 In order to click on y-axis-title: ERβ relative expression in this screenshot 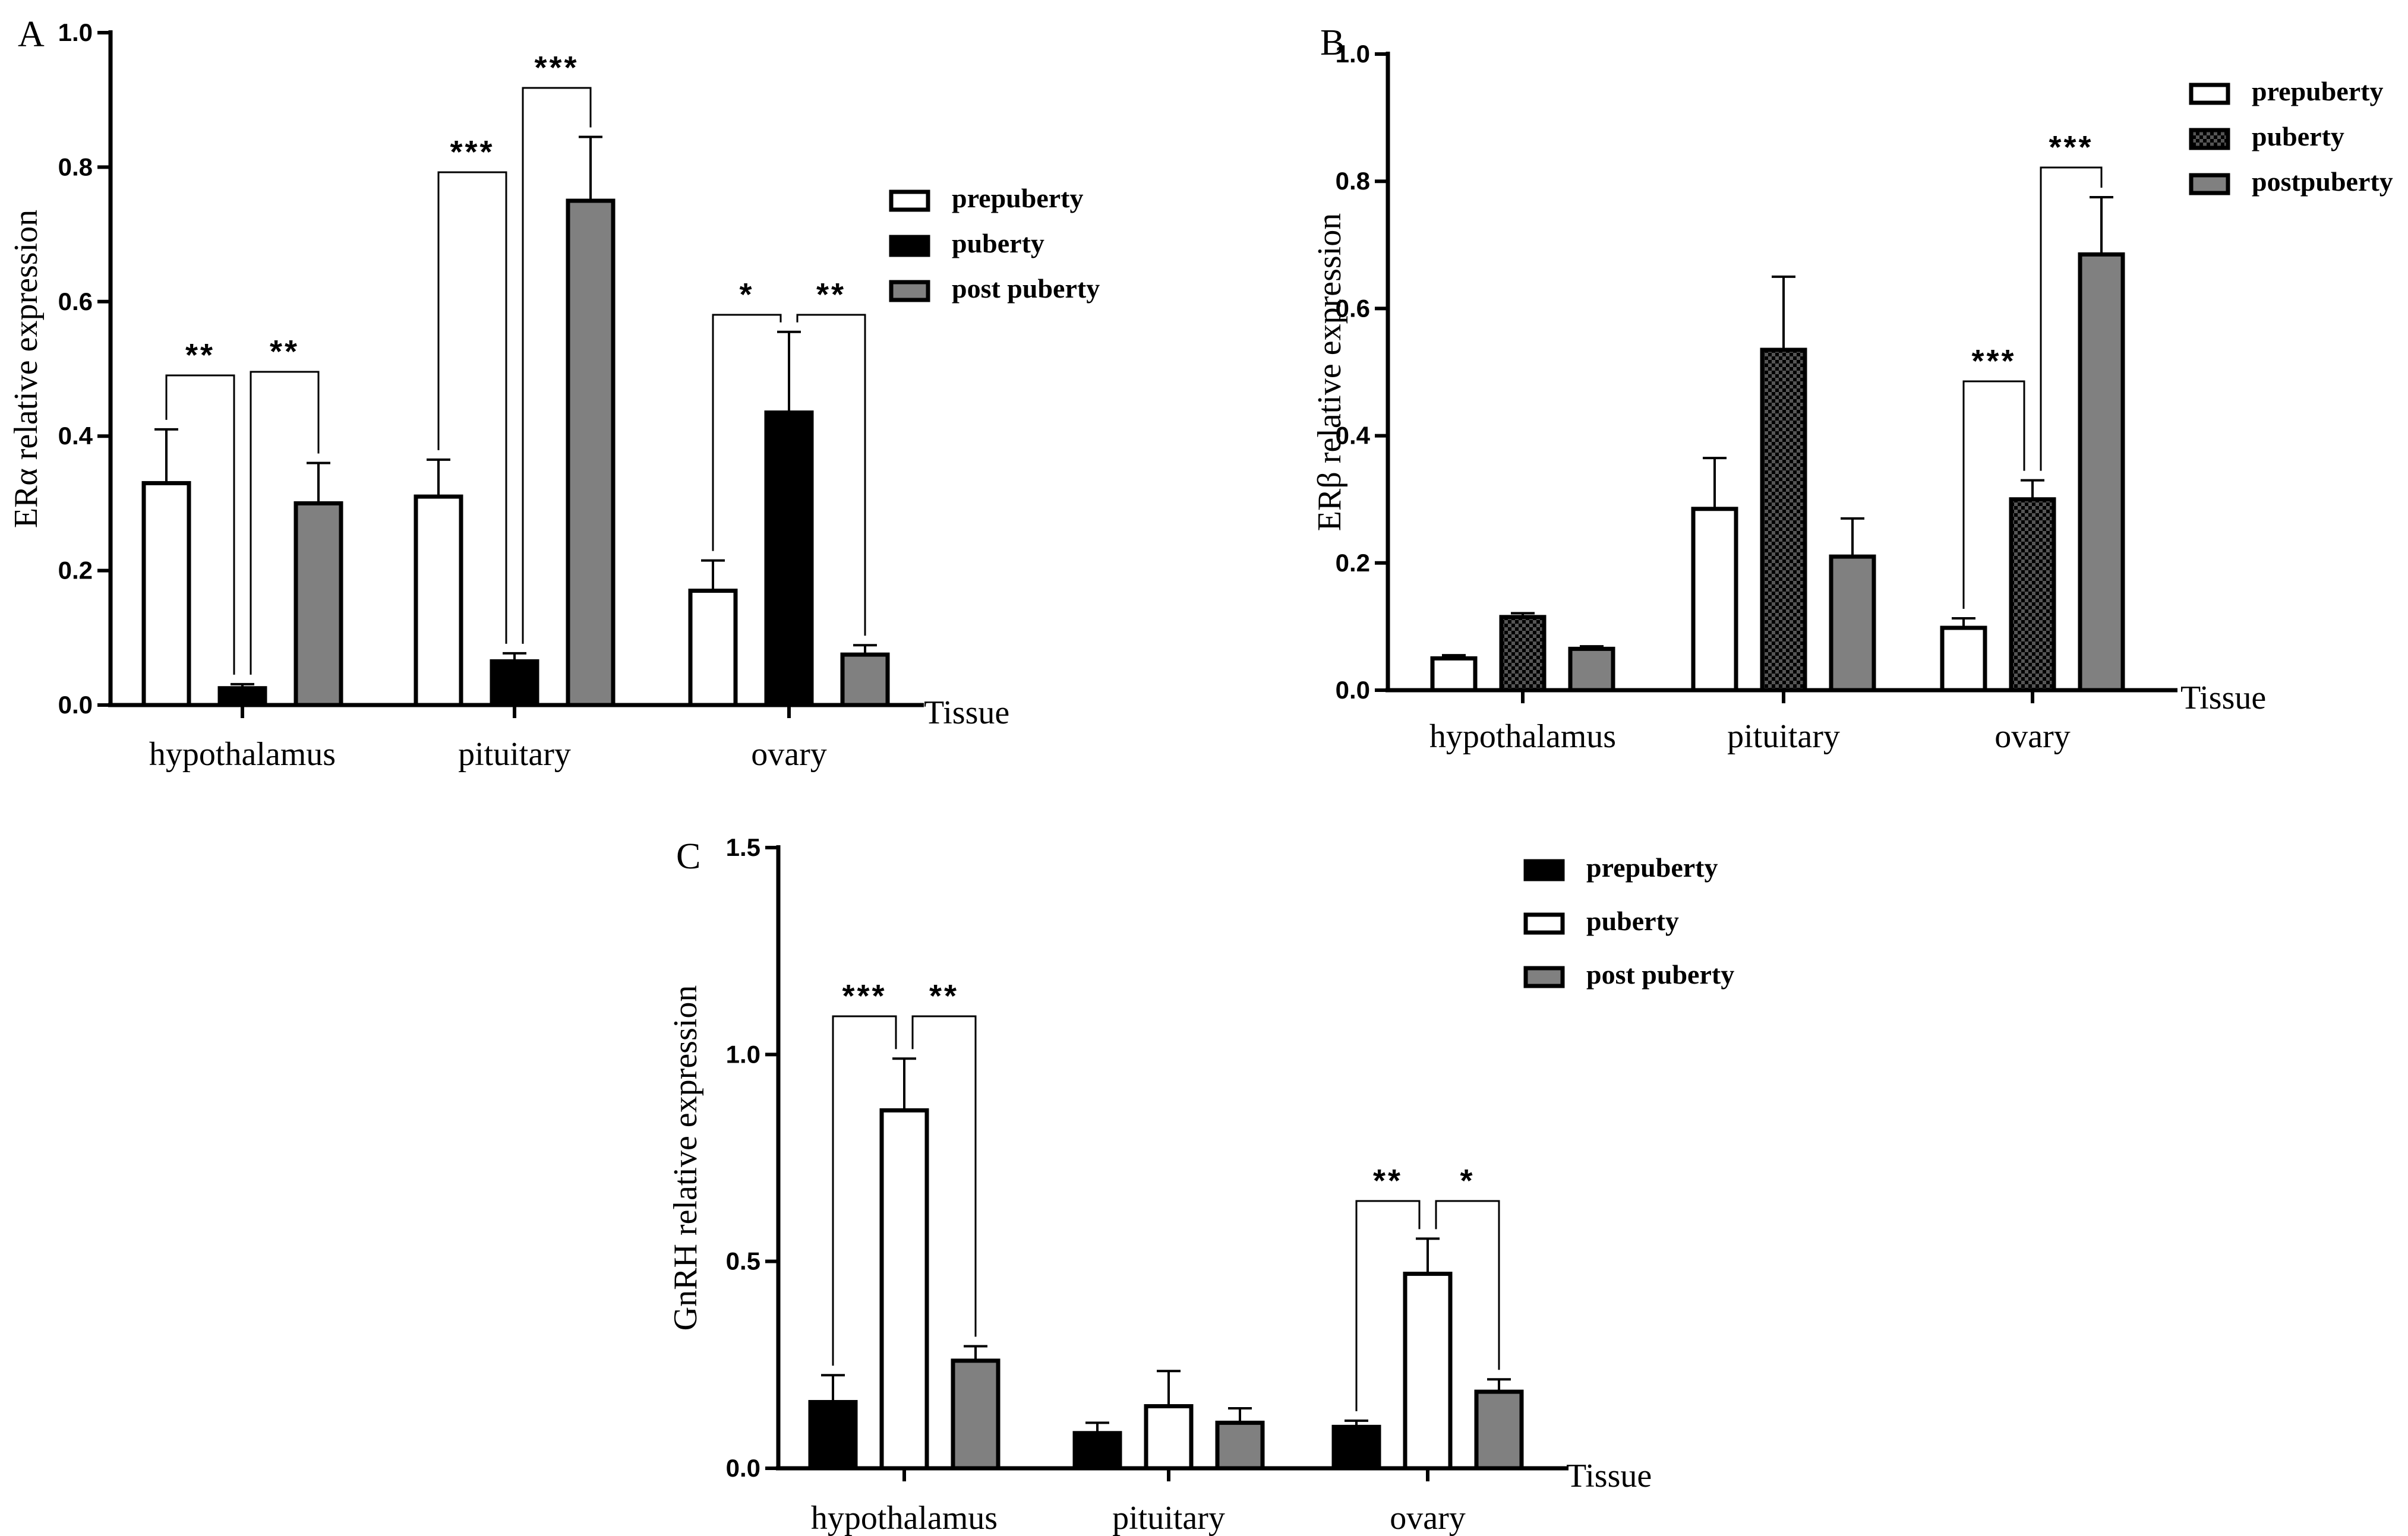, I will do `click(1329, 372)`.